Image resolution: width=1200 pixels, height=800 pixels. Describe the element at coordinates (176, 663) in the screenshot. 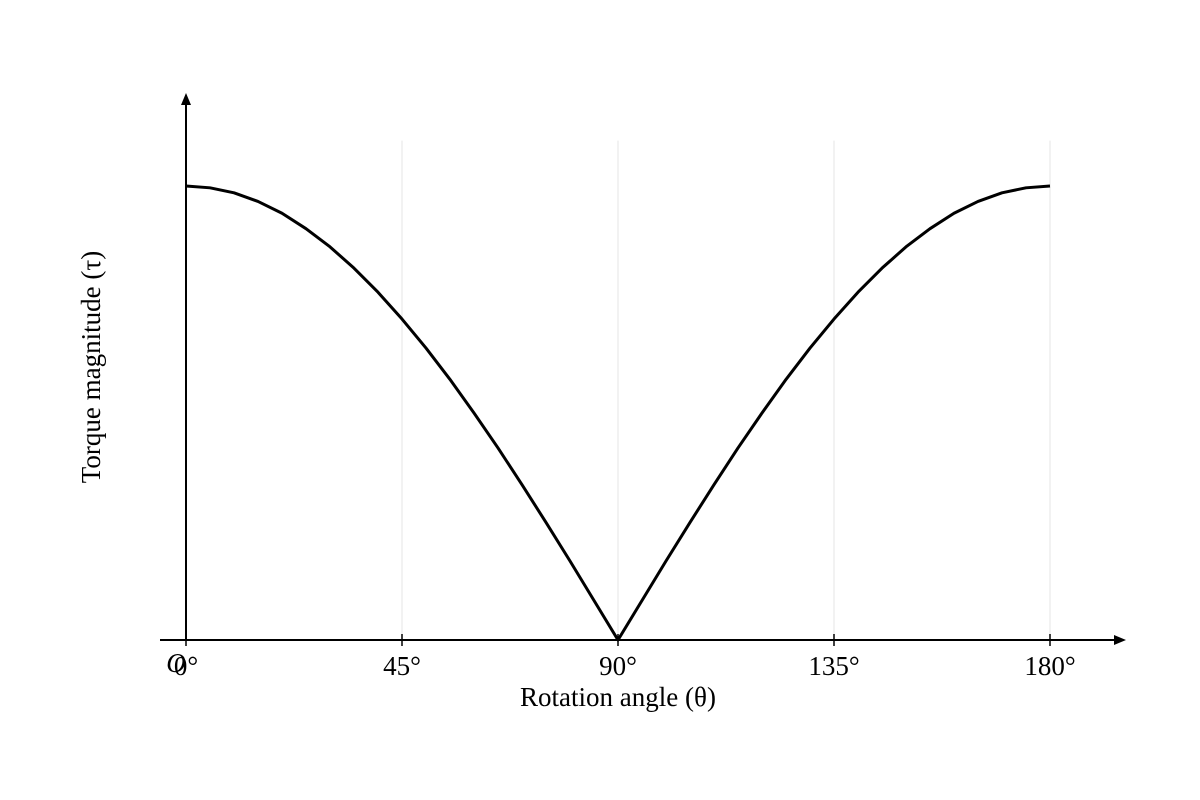

I see `origin-label: O` at that location.